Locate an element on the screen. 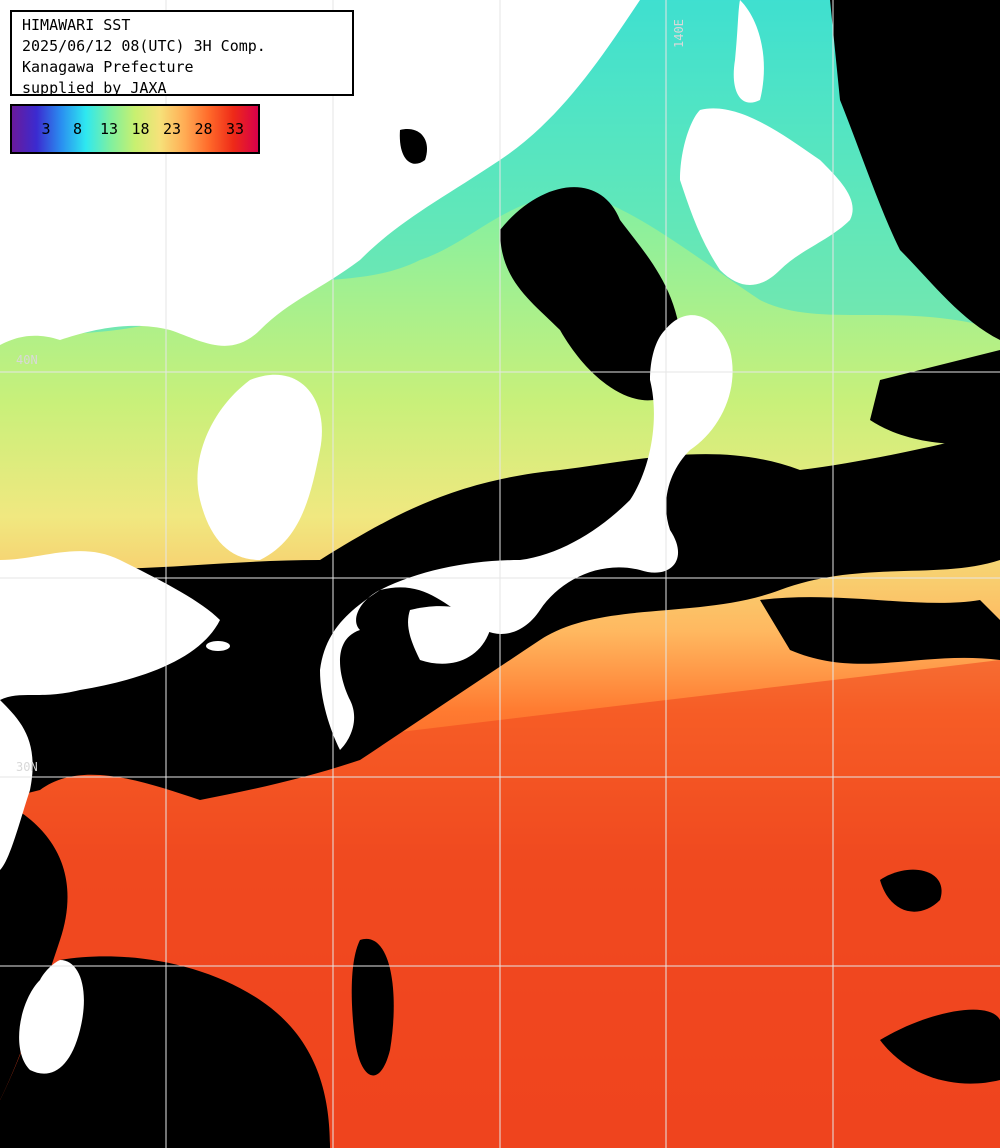 Image resolution: width=1000 pixels, height=1148 pixels. color-scale-labels: 3 8 13 18 23 28 33 is located at coordinates (135, 130).